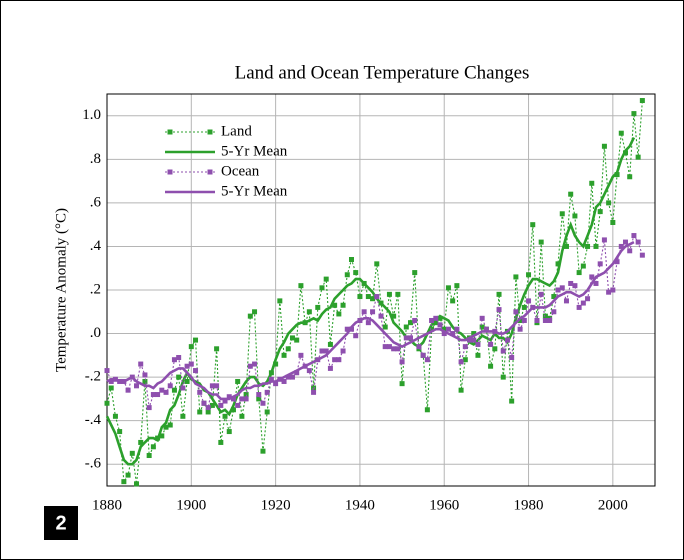  What do you see at coordinates (107, 505) in the screenshot?
I see `x-tick-label: 1880` at bounding box center [107, 505].